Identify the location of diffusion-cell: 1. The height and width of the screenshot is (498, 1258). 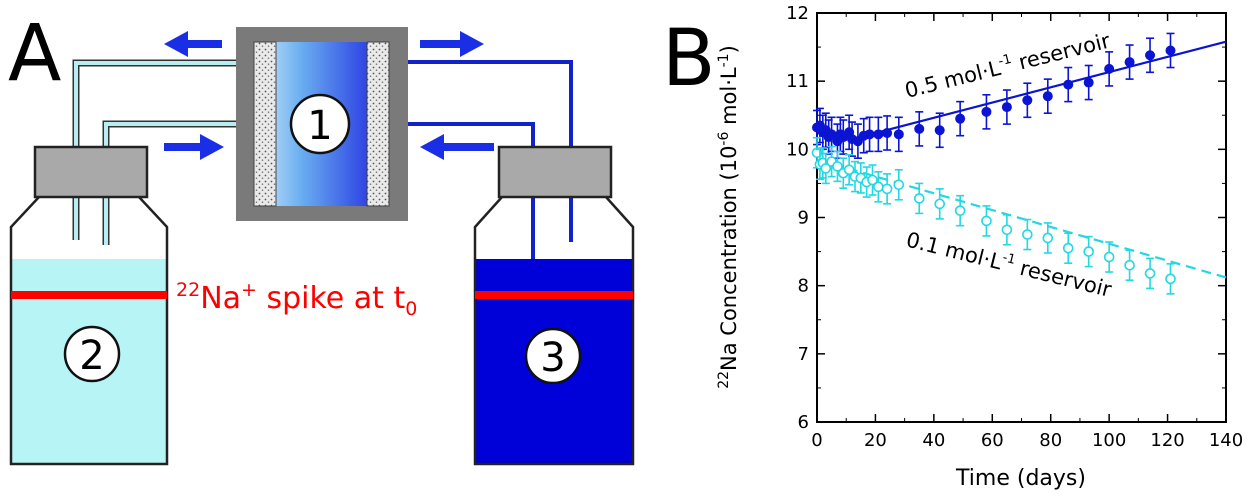
(322, 124).